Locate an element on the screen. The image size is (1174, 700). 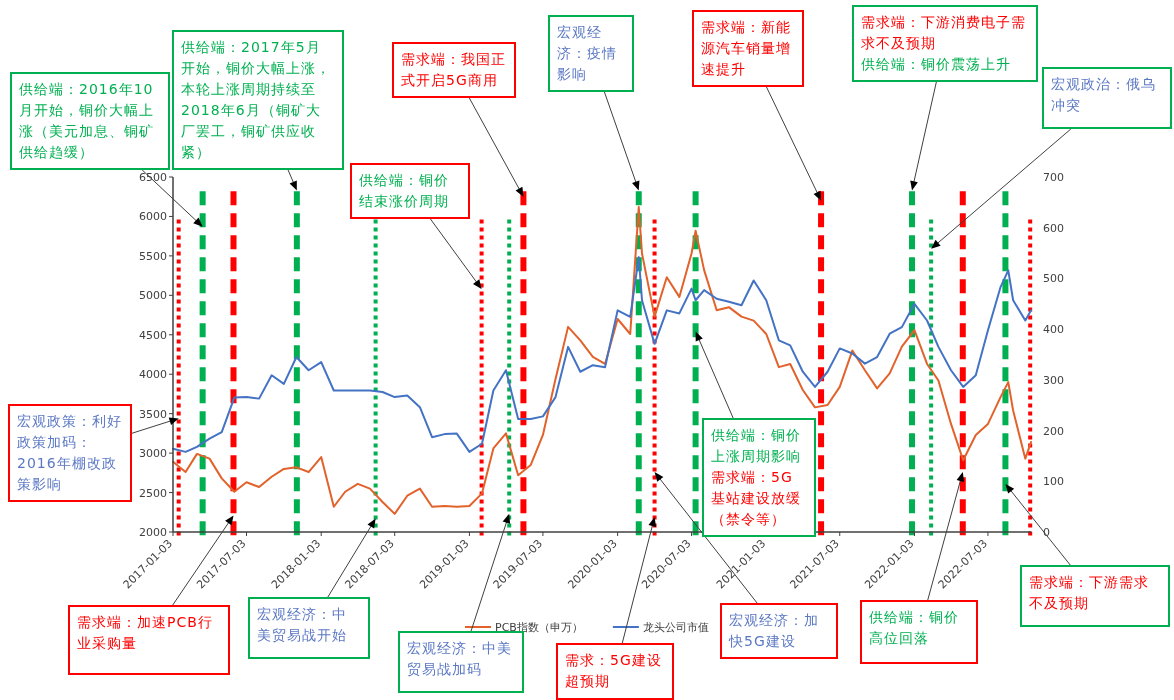
y-tick-label: 3000 is located at coordinates (153, 454).